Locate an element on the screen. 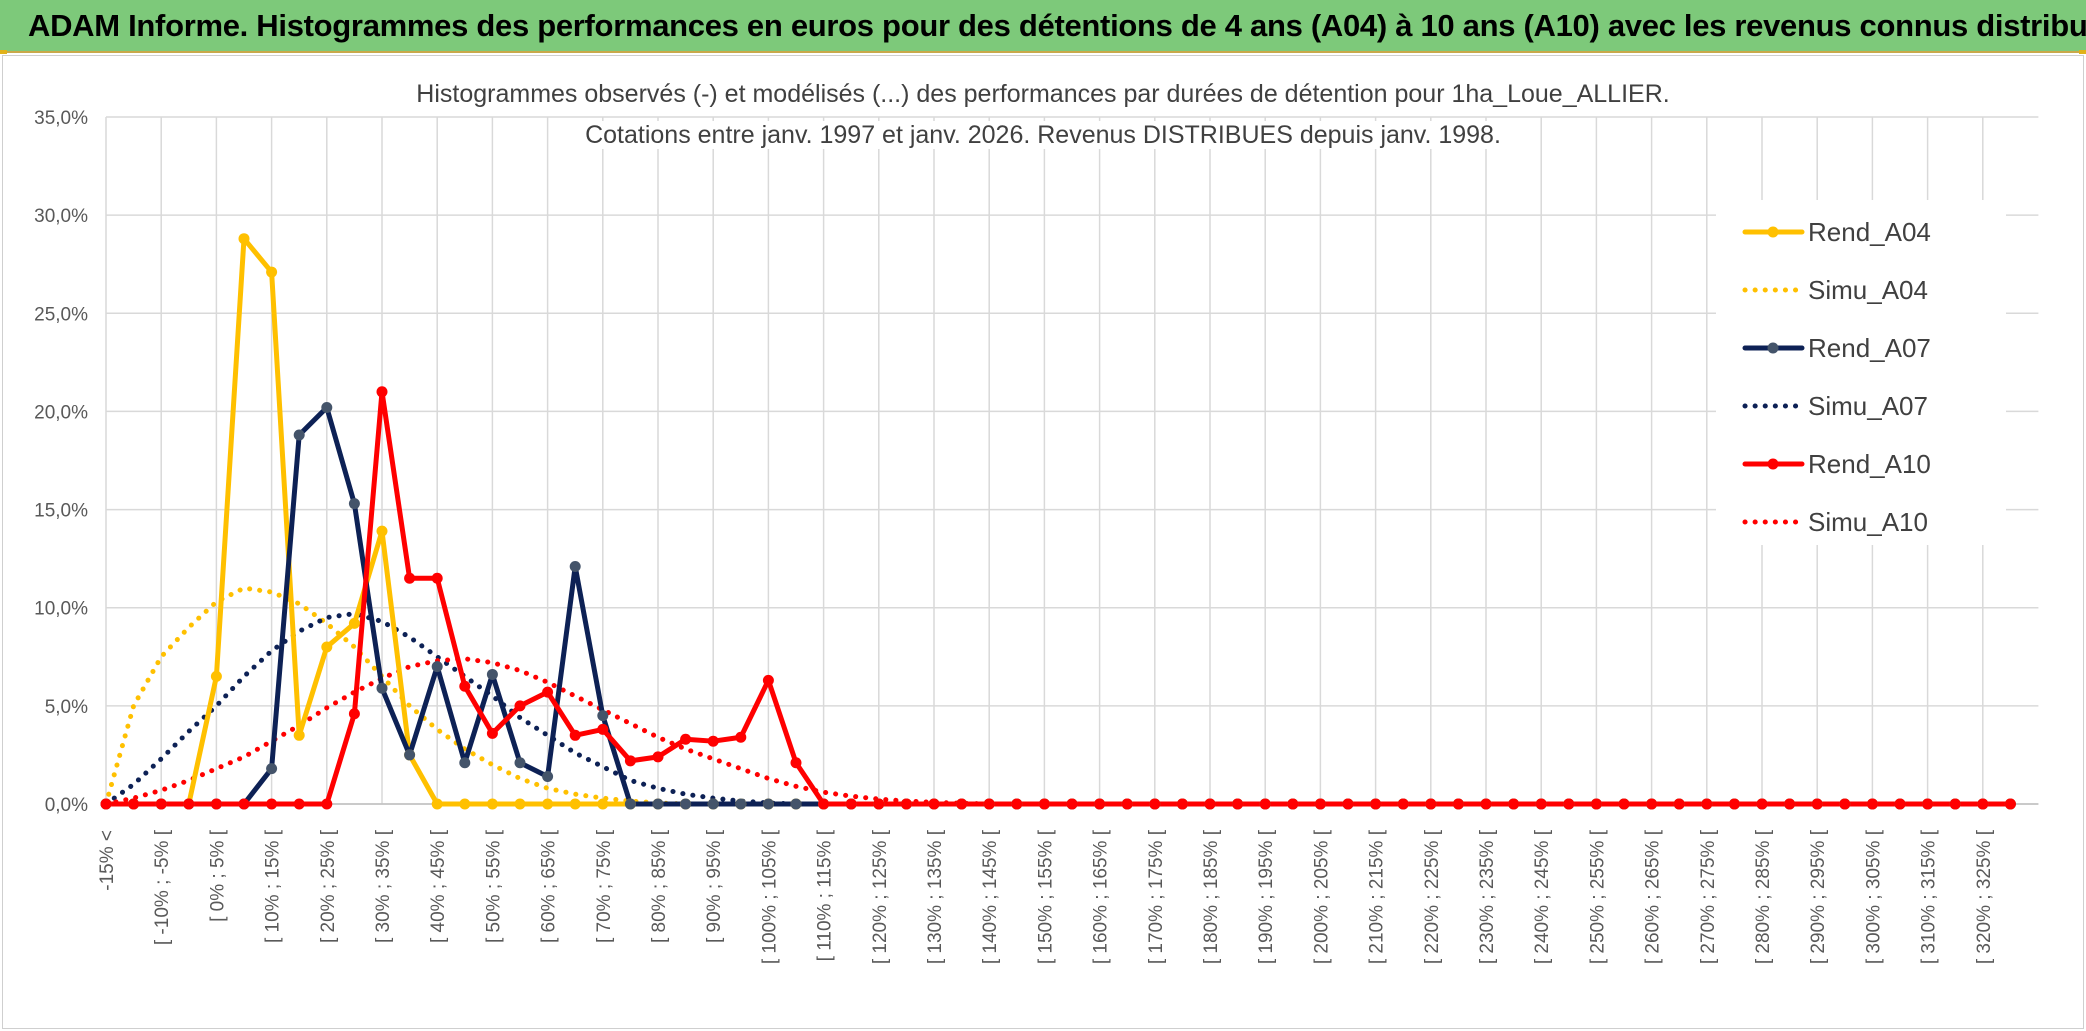 The width and height of the screenshot is (2086, 1031). y-tick-label: 10,0% is located at coordinates (61, 609).